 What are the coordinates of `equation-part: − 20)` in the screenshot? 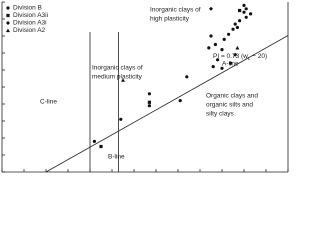 It's located at (258, 56).